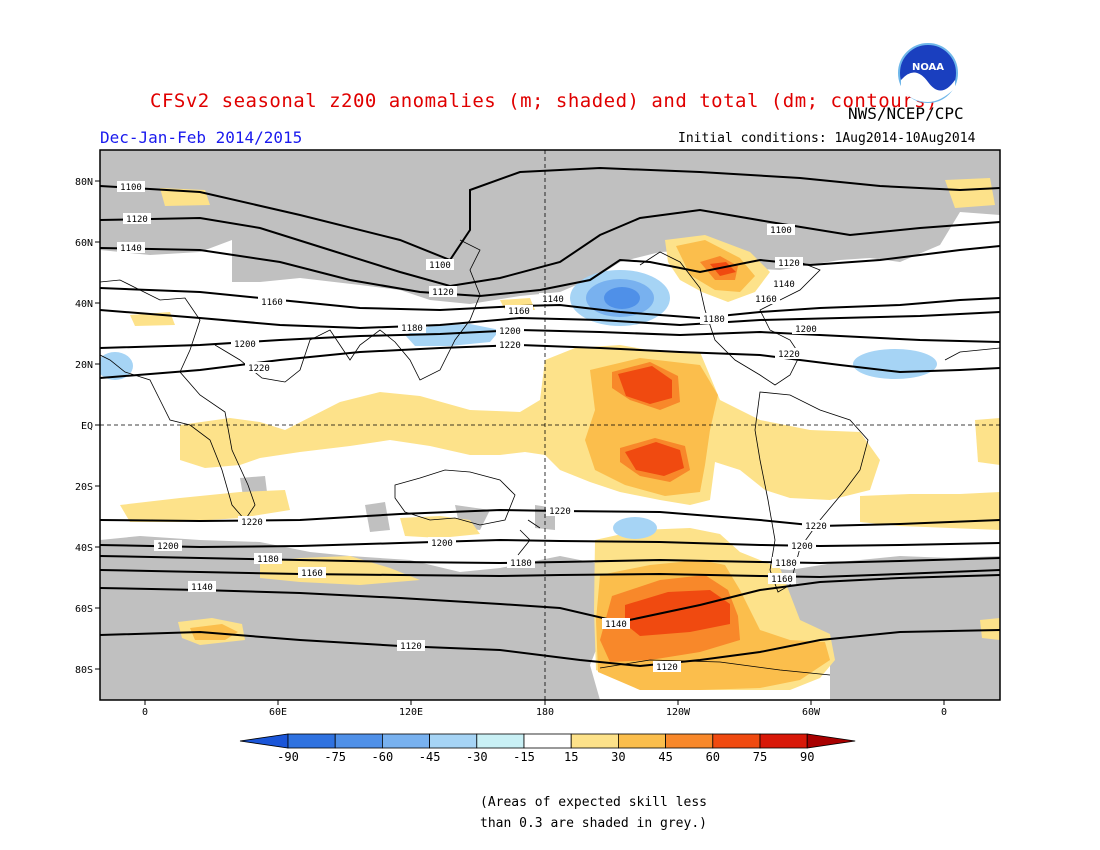 Image resolution: width=1100 pixels, height=850 pixels. I want to click on contour-label-1180b: 1180, so click(714, 319).